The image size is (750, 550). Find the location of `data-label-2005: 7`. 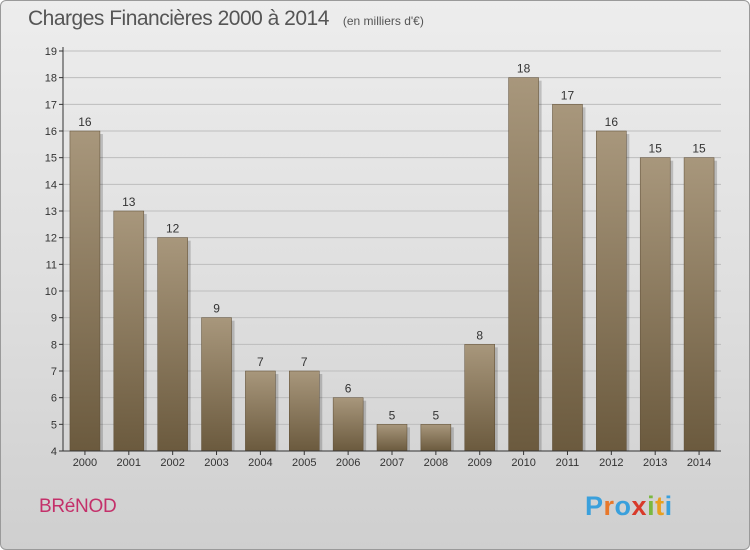

data-label-2005: 7 is located at coordinates (304, 362).